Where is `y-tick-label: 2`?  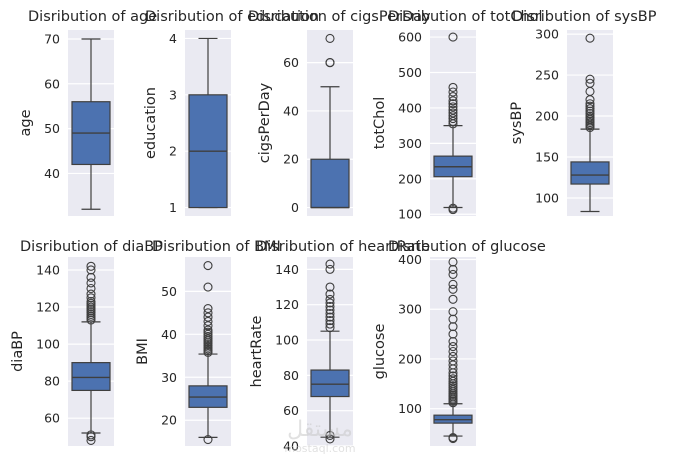 y-tick-label: 2 is located at coordinates (173, 151).